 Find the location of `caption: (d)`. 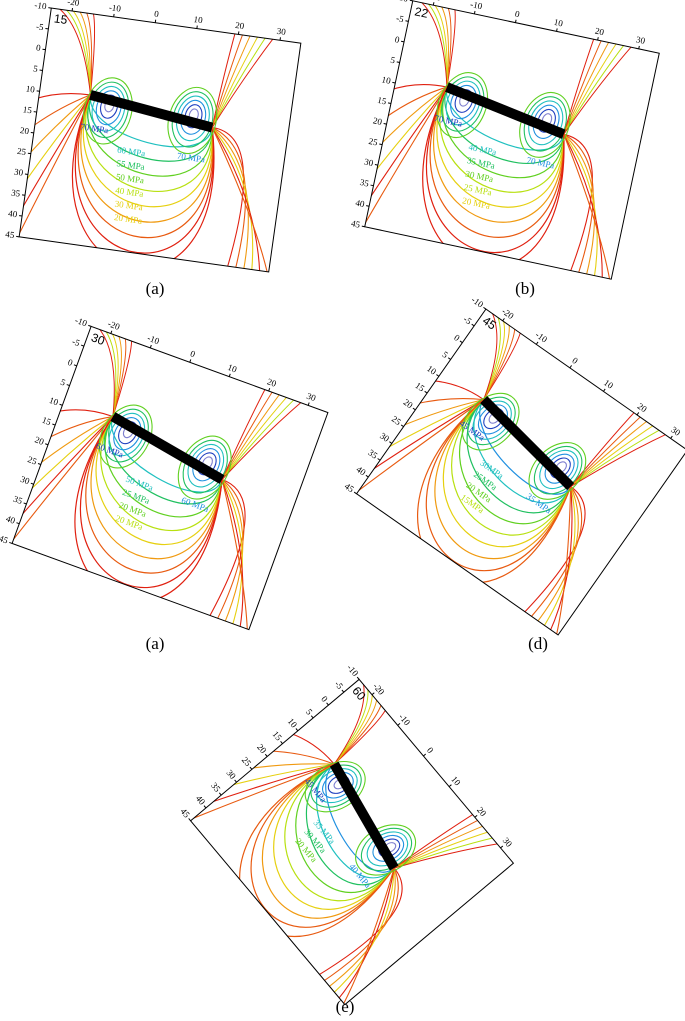

caption: (d) is located at coordinates (538, 643).